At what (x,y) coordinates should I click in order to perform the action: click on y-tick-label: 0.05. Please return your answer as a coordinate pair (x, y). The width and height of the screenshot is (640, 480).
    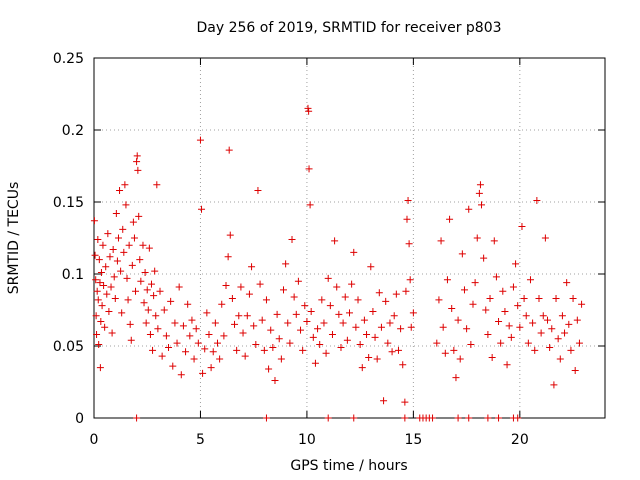
    Looking at the image, I should click on (68, 347).